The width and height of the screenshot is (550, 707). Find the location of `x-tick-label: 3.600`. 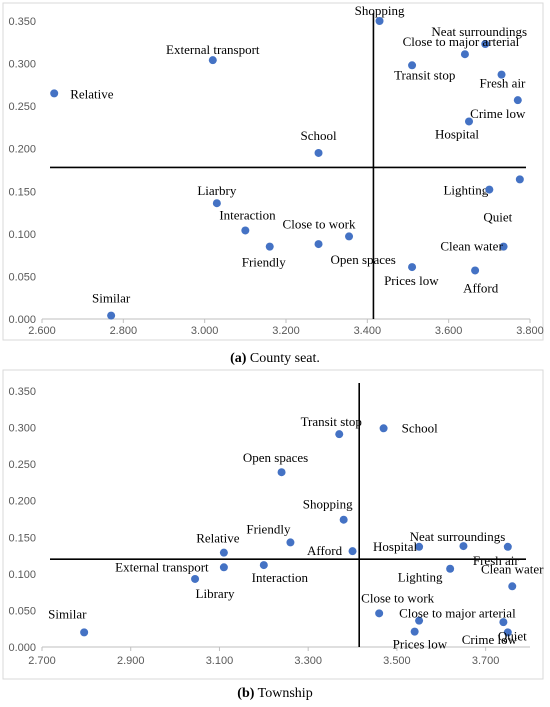

x-tick-label: 3.600 is located at coordinates (449, 331).